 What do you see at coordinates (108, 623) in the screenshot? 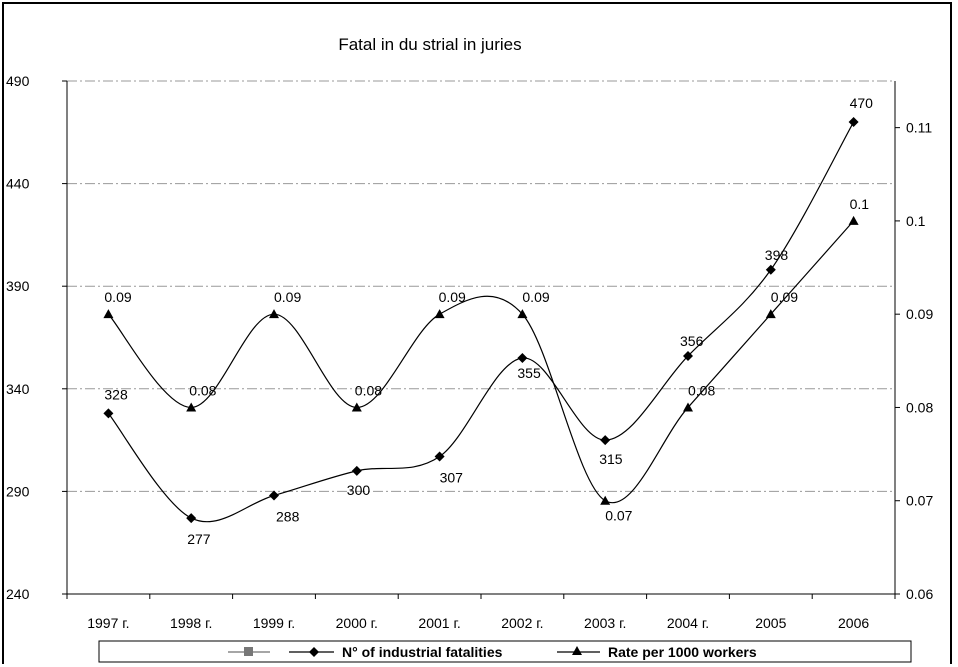
I see `x-tick-label: 1997 г.` at bounding box center [108, 623].